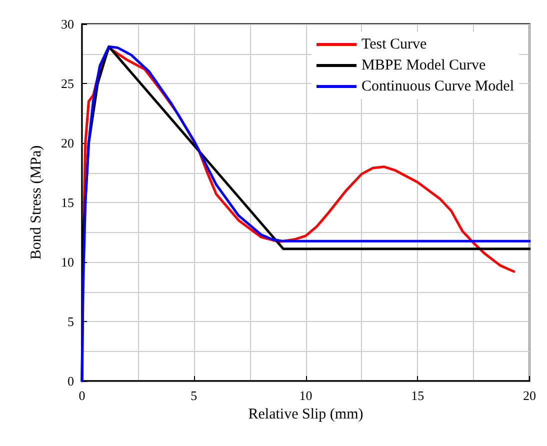  I want to click on y-tick-label: 25, so click(67, 83).